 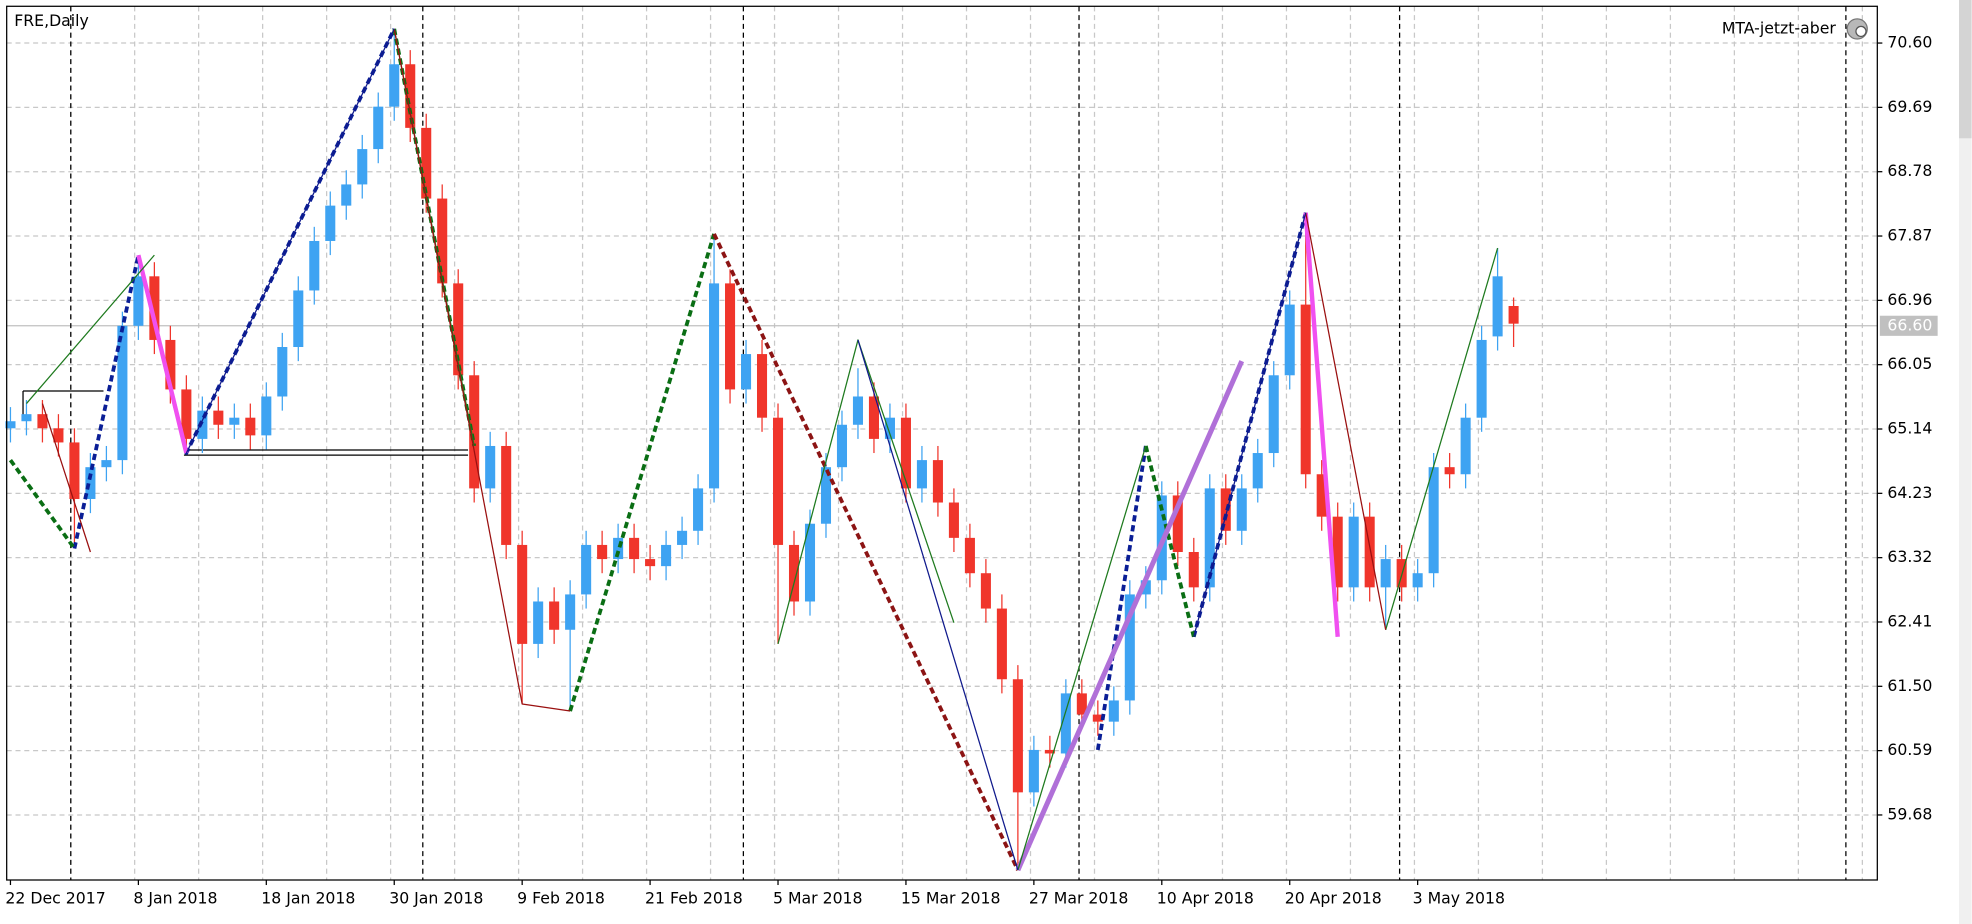 I want to click on y-tick-label: 65.14, so click(x=1909, y=428).